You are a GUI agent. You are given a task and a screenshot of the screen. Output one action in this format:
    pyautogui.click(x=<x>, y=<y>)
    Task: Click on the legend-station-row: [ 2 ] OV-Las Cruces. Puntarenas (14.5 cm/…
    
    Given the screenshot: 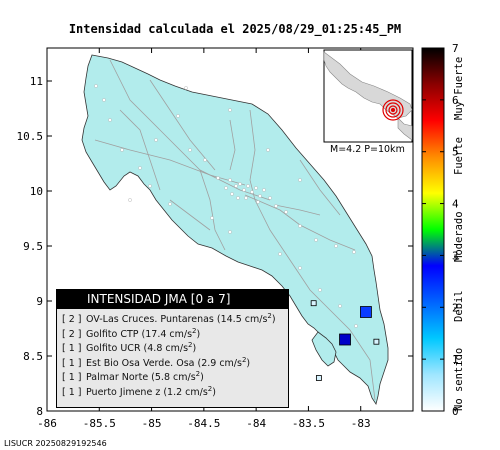 What is the action you would take?
    pyautogui.click(x=172, y=317)
    